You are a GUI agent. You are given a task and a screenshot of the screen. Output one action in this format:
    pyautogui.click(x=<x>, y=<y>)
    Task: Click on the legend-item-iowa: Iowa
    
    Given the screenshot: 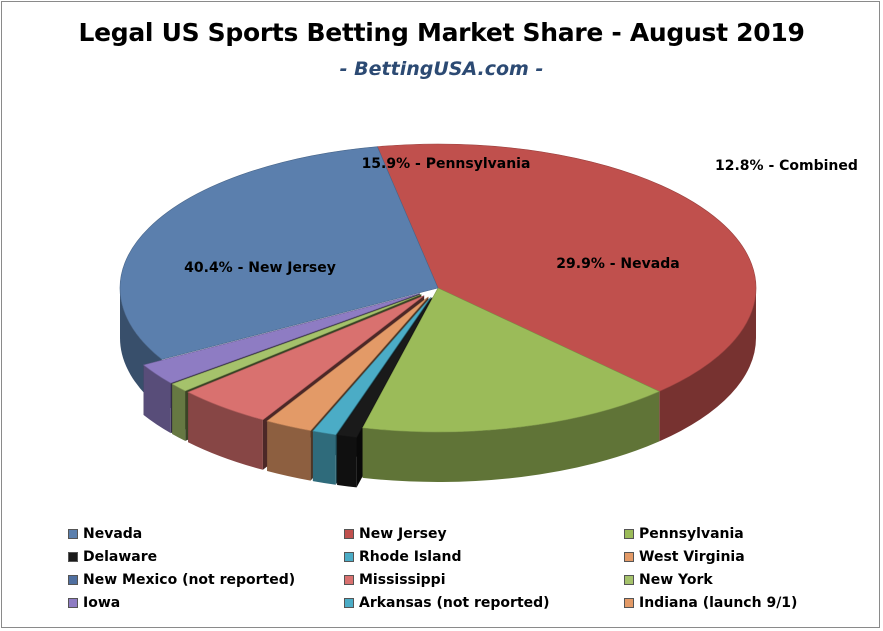 What is the action you would take?
    pyautogui.click(x=94, y=603)
    